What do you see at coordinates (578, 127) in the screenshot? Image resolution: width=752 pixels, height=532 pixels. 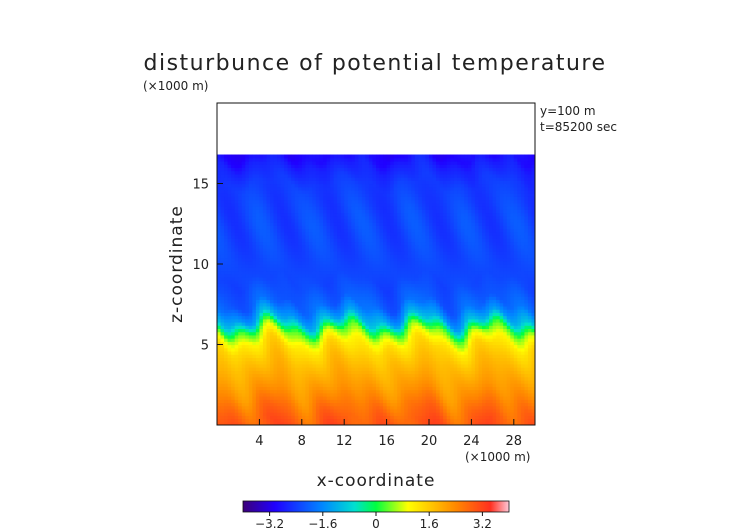 I see `annotation-t: t=85200 sec` at bounding box center [578, 127].